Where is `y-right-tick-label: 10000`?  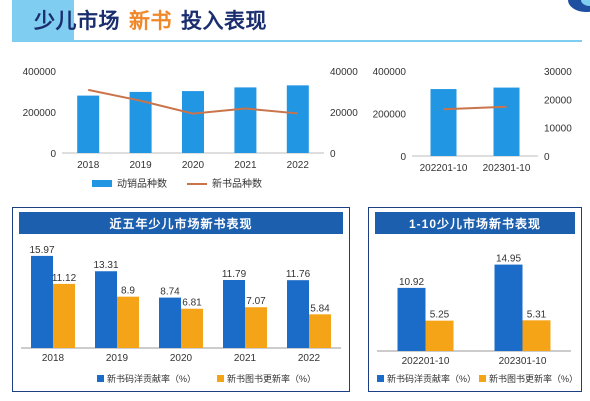 y-right-tick-label: 10000 is located at coordinates (558, 129).